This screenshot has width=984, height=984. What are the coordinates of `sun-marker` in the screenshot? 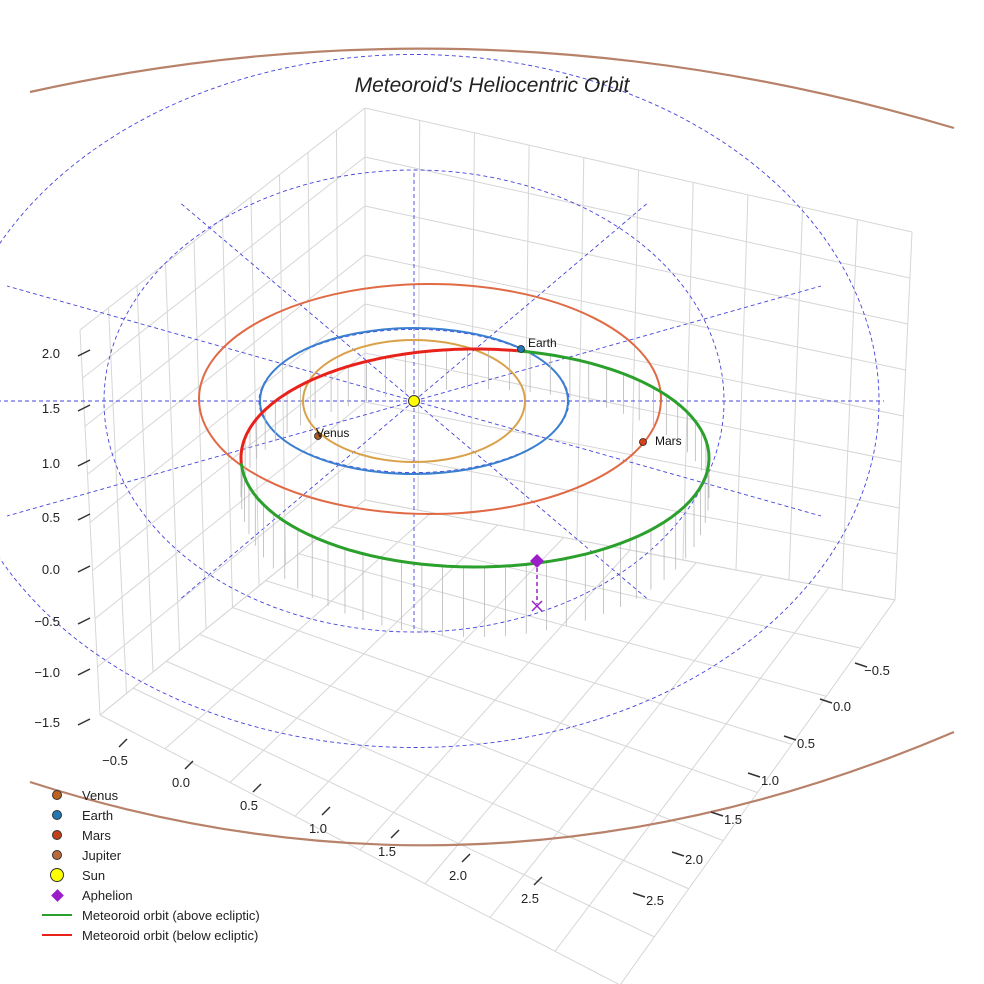 It's located at (414, 401).